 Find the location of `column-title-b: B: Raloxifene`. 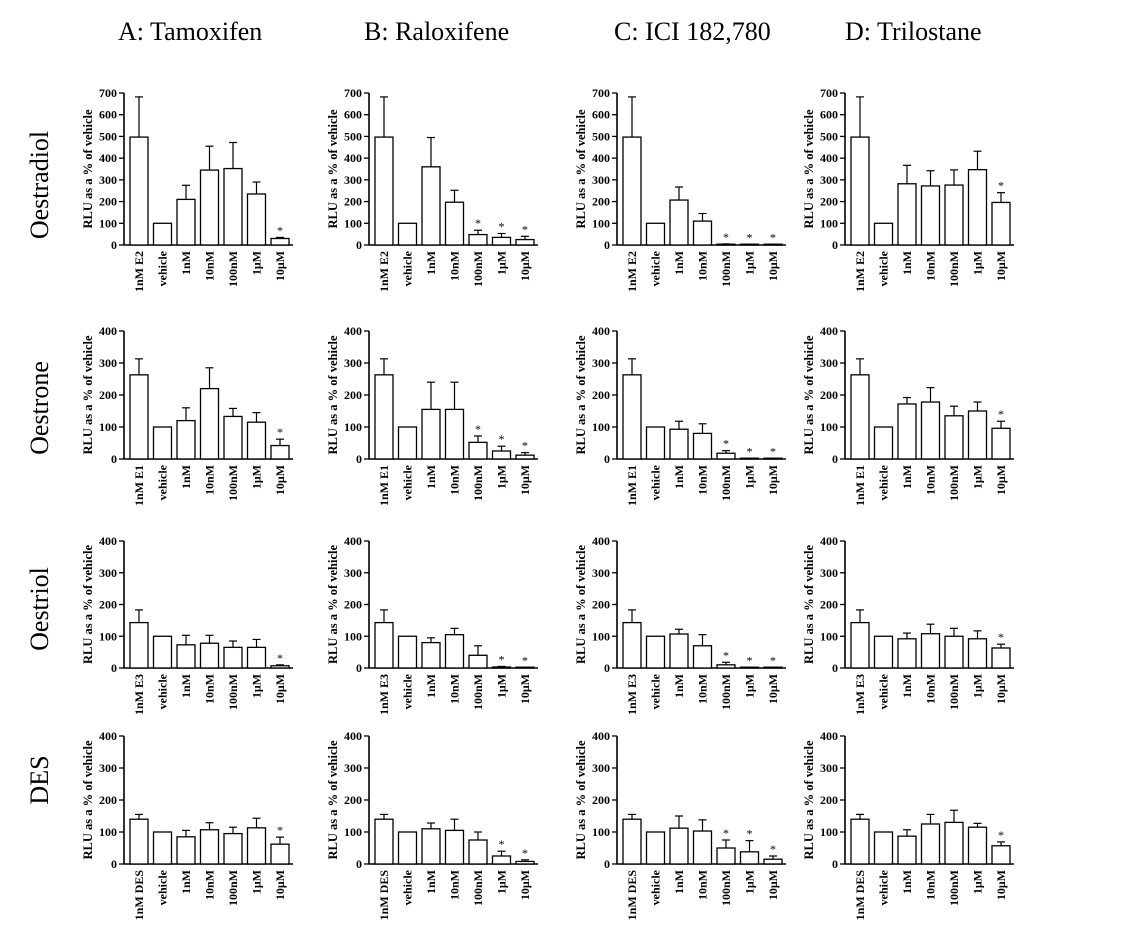

column-title-b: B: Raloxifene is located at coordinates (436, 31).